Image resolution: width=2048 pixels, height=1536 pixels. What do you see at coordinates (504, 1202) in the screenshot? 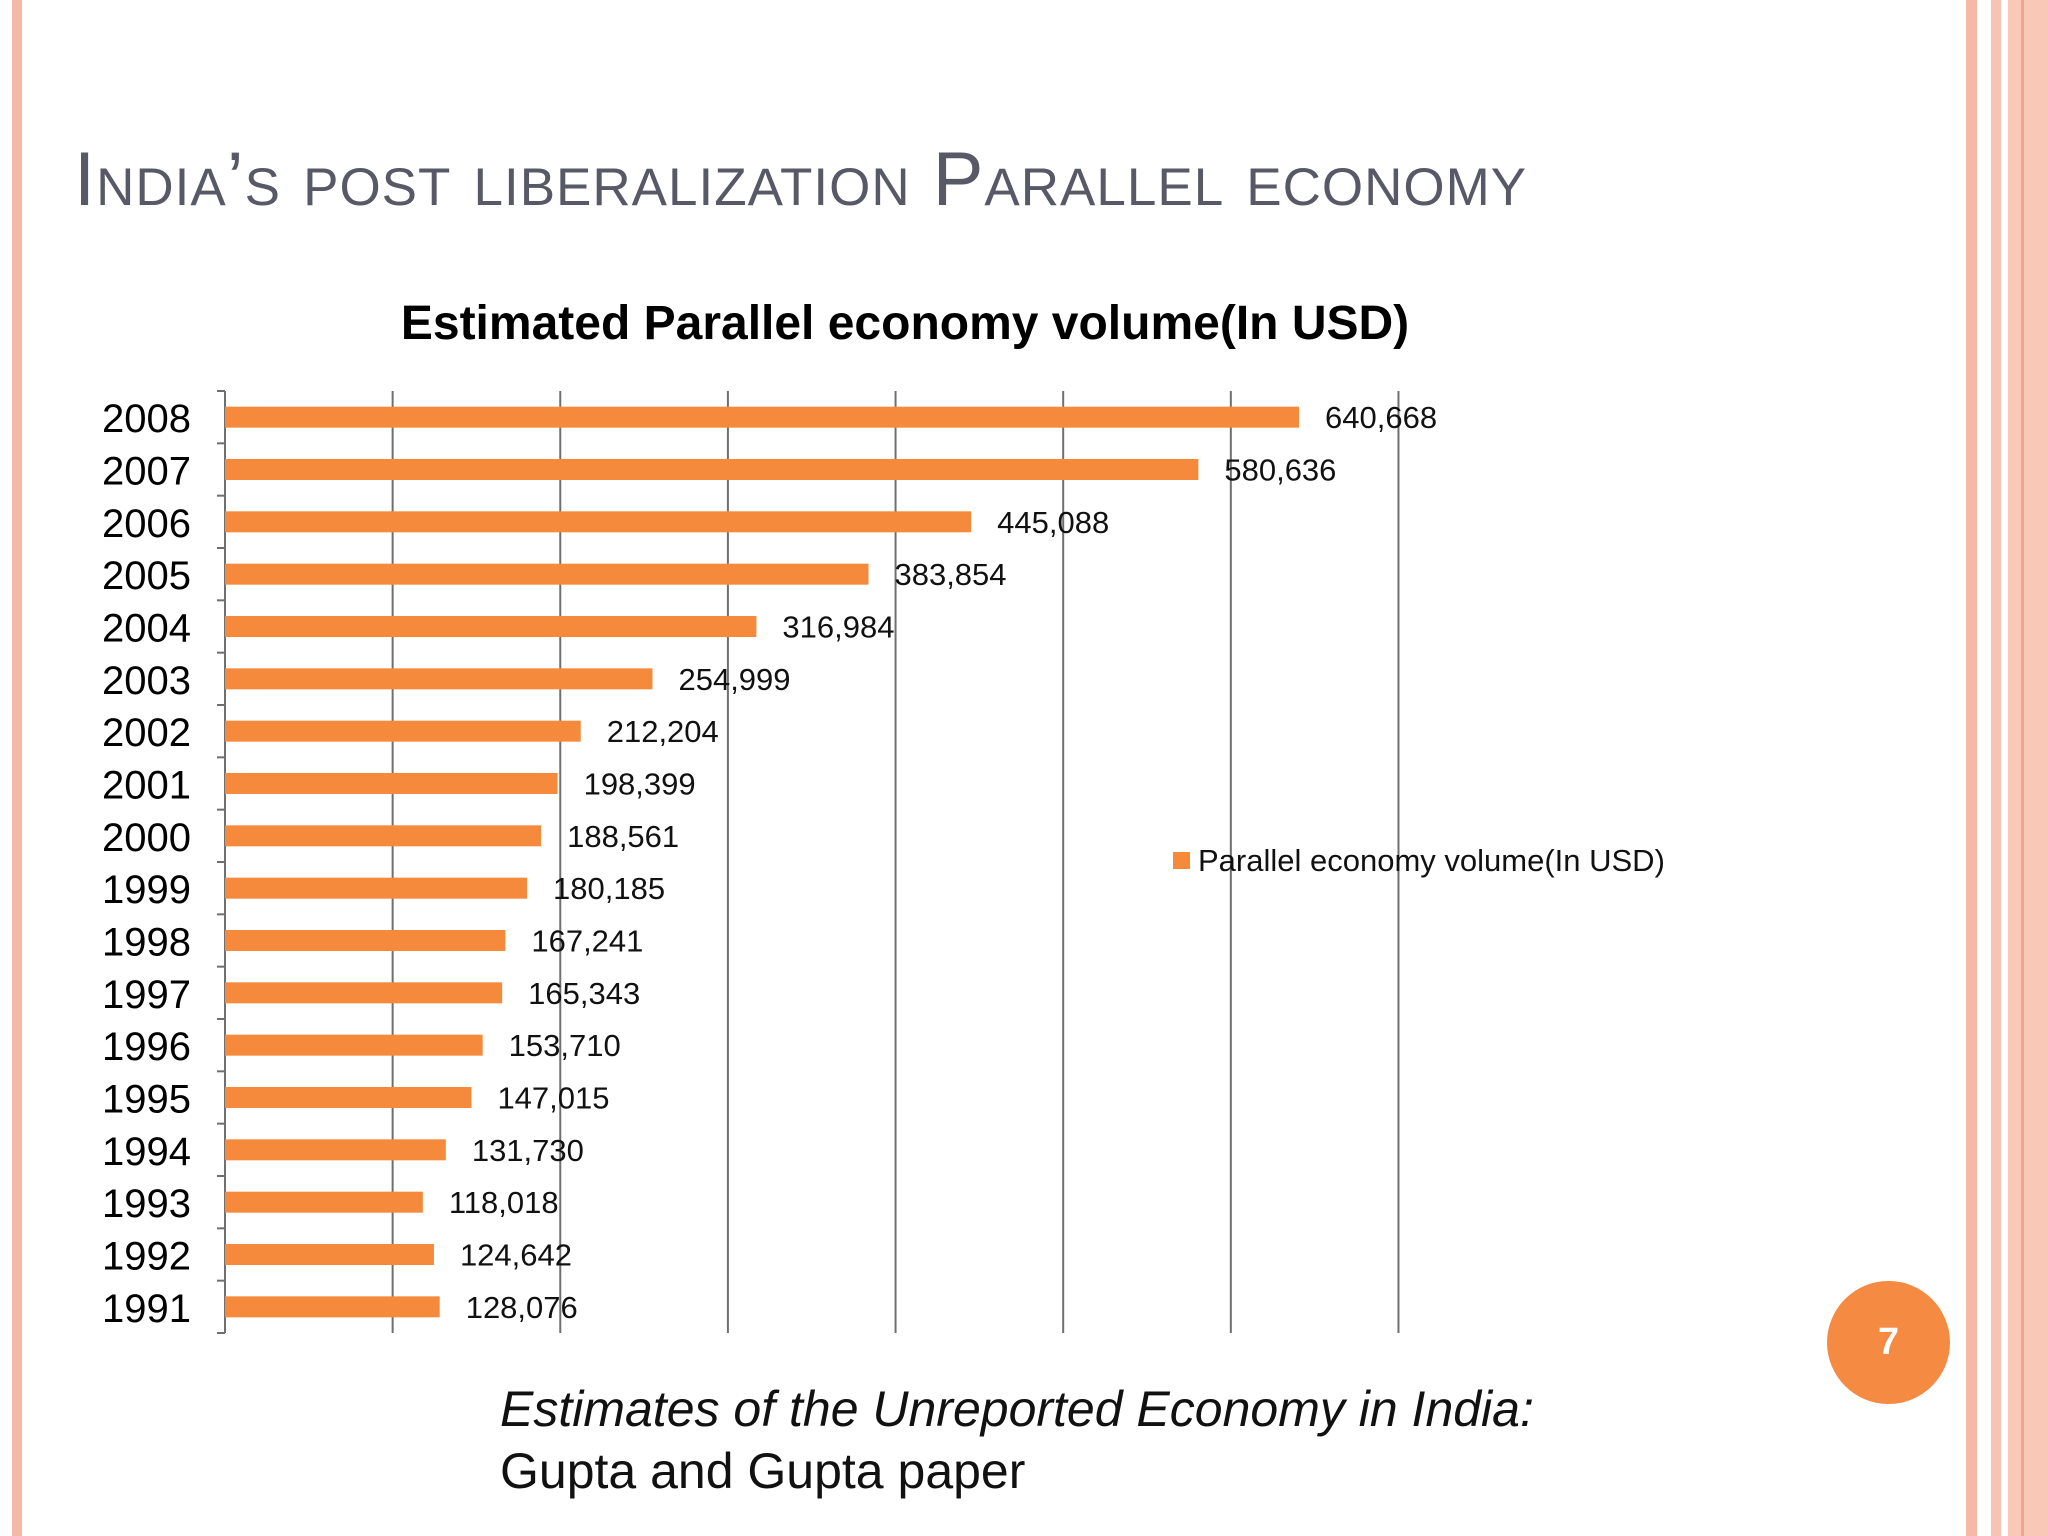
I see `data-label: 118,018` at bounding box center [504, 1202].